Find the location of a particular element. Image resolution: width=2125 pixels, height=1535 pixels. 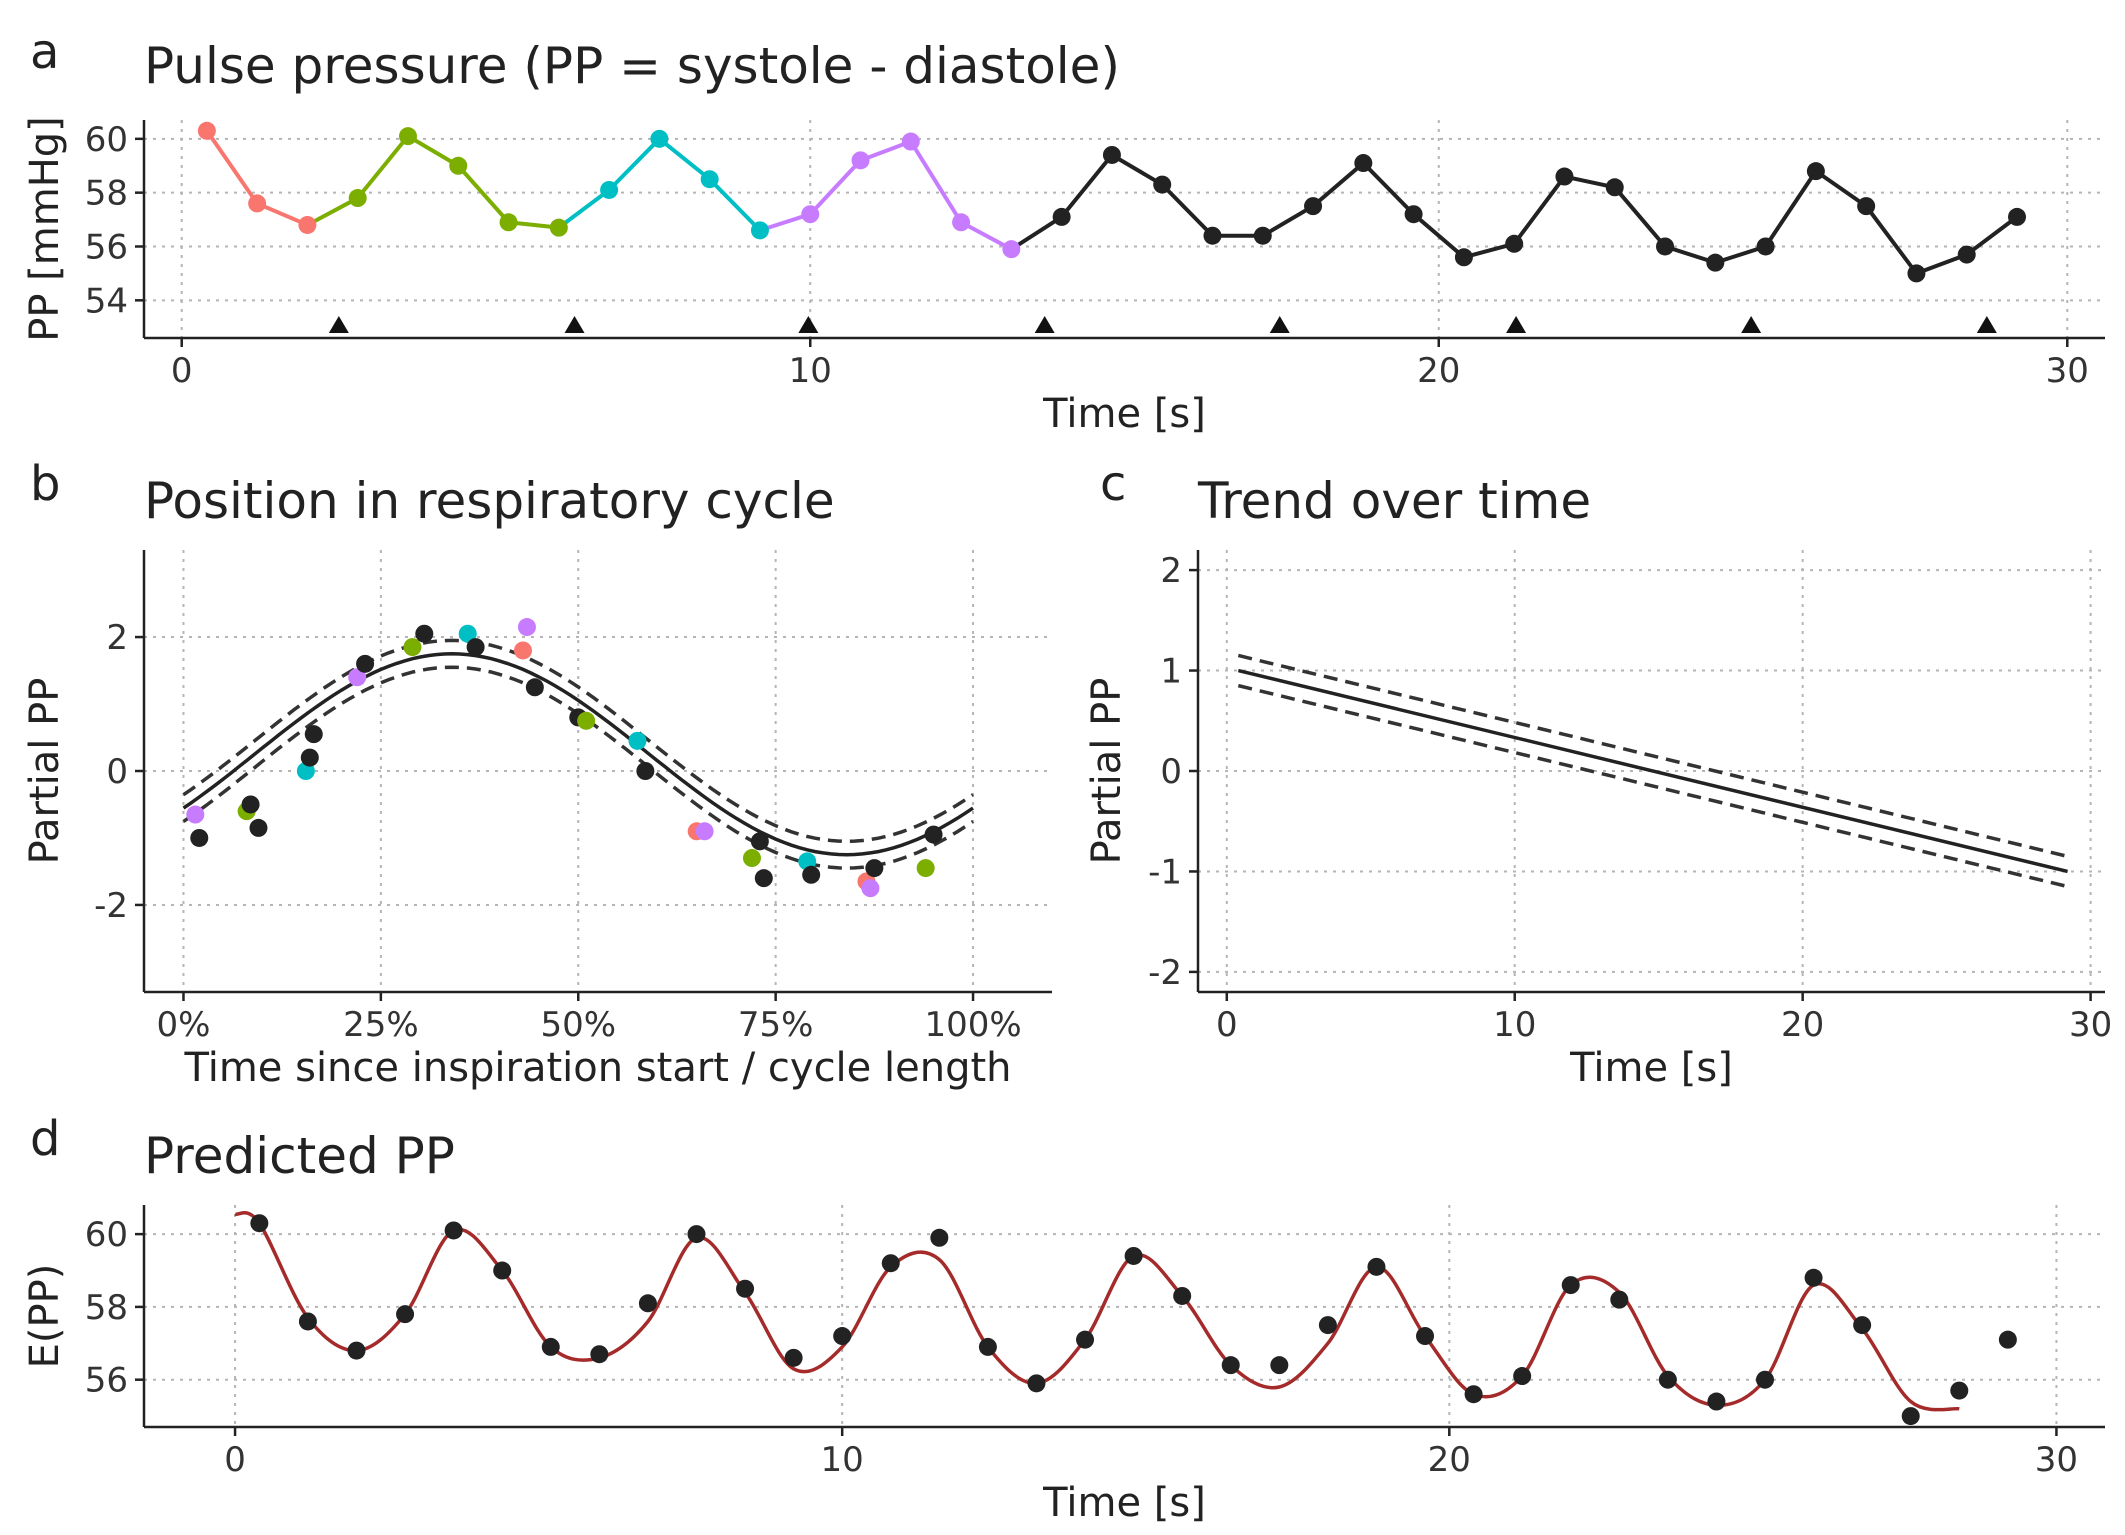

y-tick-label: 56 is located at coordinates (106, 247).